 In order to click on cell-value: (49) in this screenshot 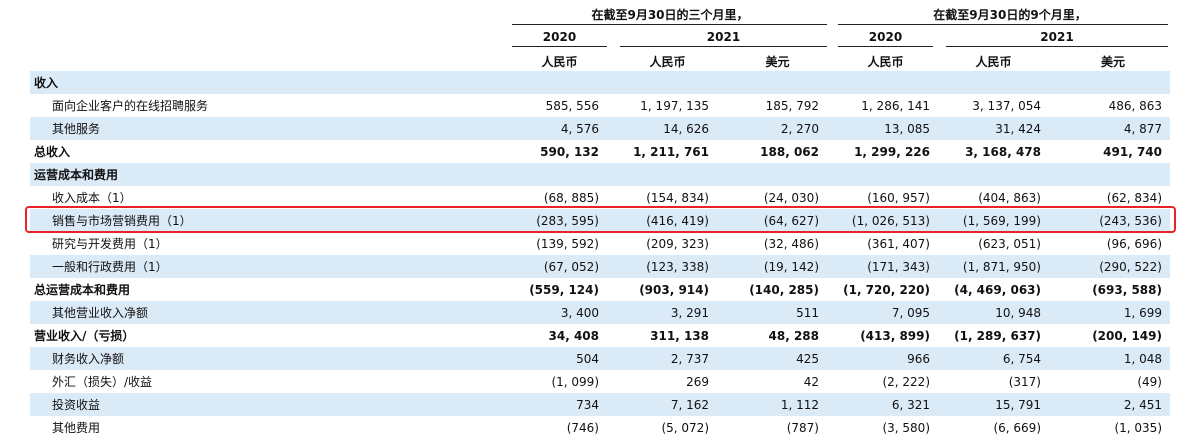, I will do `click(1149, 381)`.